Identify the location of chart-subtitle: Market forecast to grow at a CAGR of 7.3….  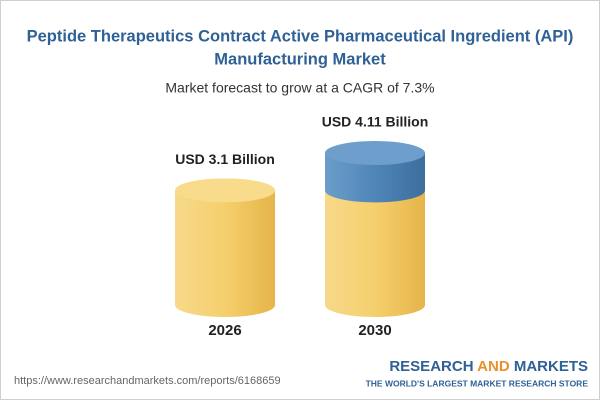
(299, 88).